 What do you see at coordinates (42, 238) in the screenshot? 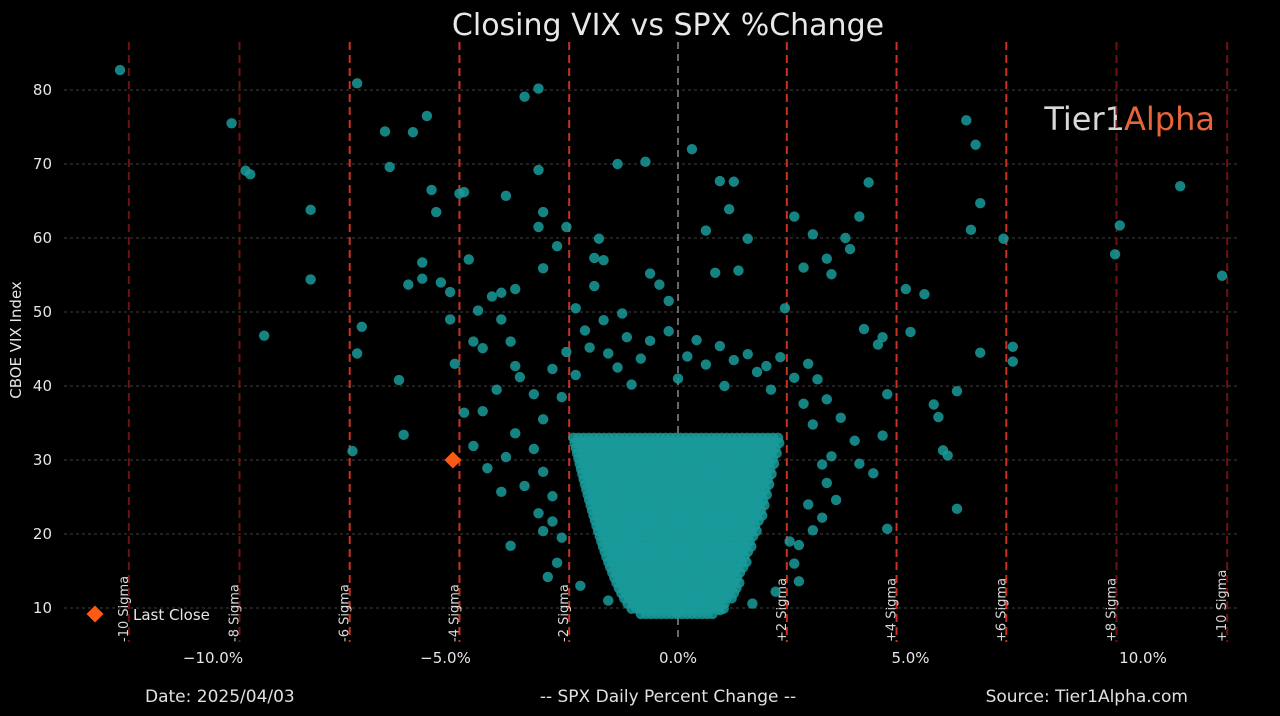
I see `y-tick-label: 60` at bounding box center [42, 238].